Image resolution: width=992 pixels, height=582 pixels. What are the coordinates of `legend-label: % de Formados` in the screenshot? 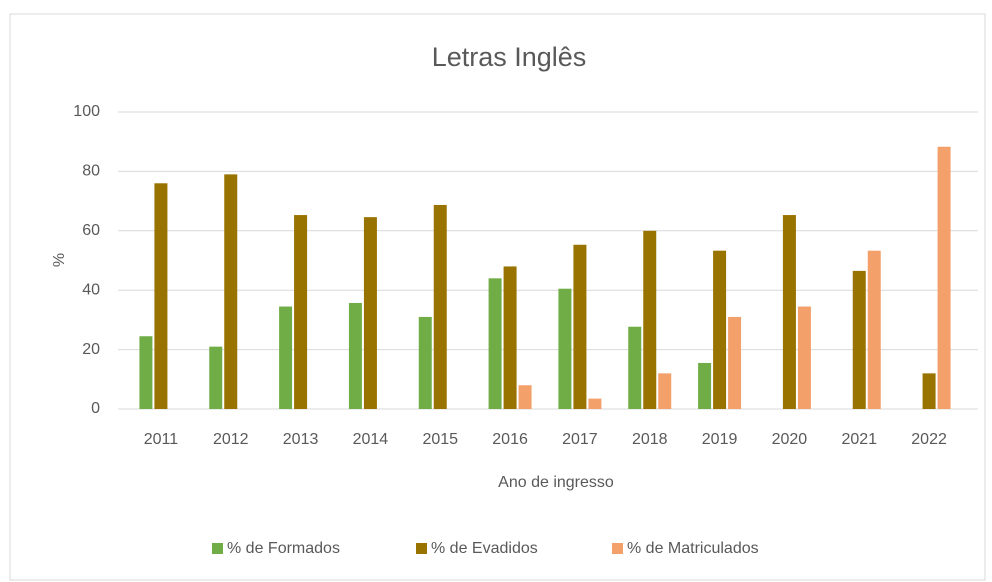 It's located at (283, 548).